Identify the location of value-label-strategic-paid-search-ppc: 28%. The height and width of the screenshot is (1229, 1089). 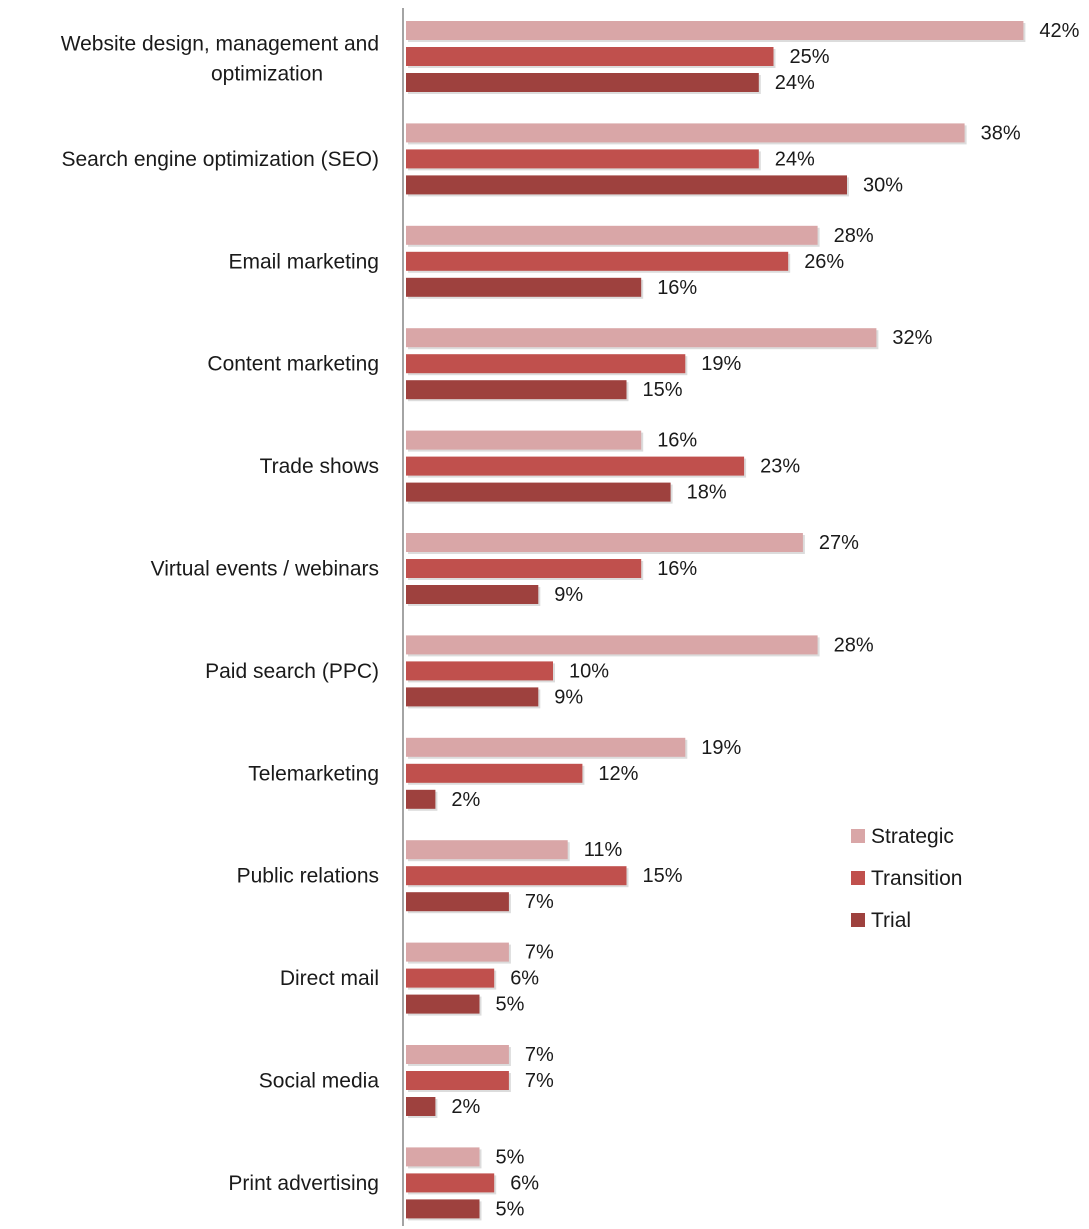
(854, 645).